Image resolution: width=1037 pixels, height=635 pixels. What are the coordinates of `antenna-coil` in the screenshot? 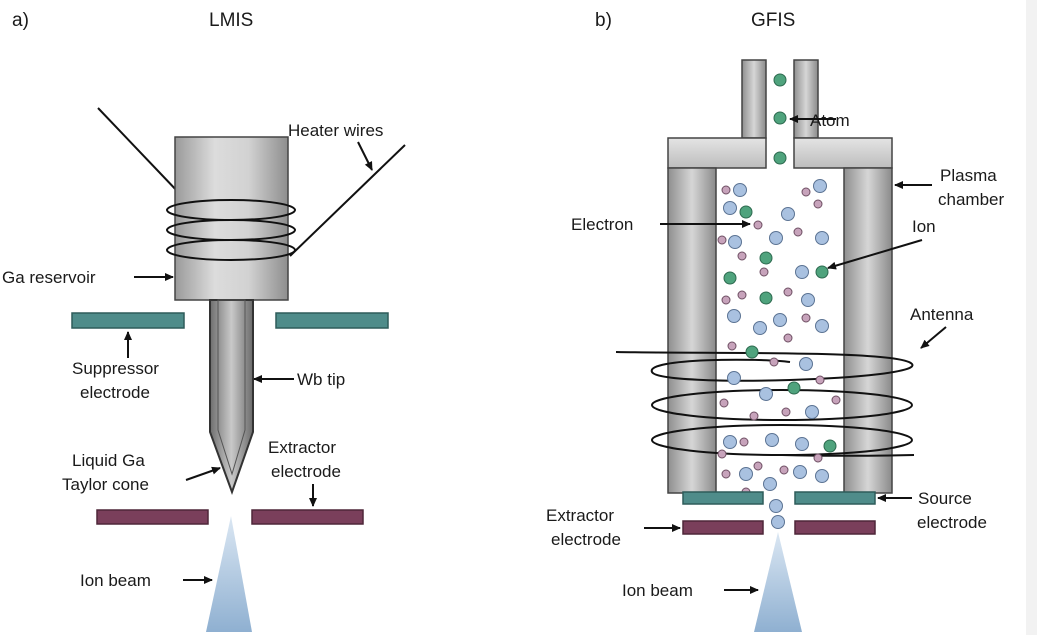 It's located at (765, 404).